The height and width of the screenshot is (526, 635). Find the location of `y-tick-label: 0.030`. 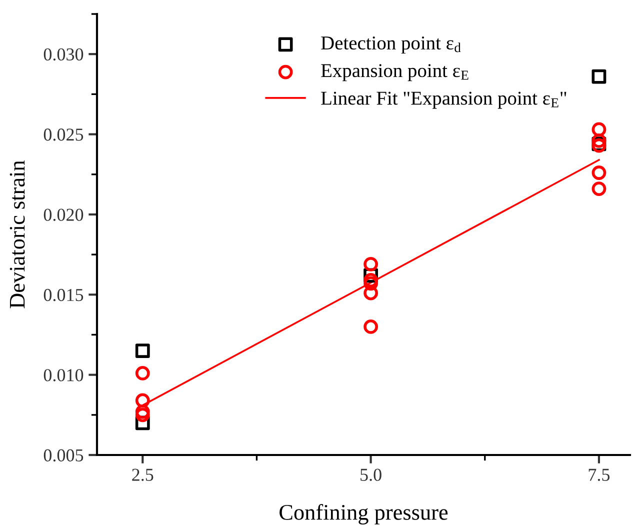

y-tick-label: 0.030 is located at coordinates (64, 54).